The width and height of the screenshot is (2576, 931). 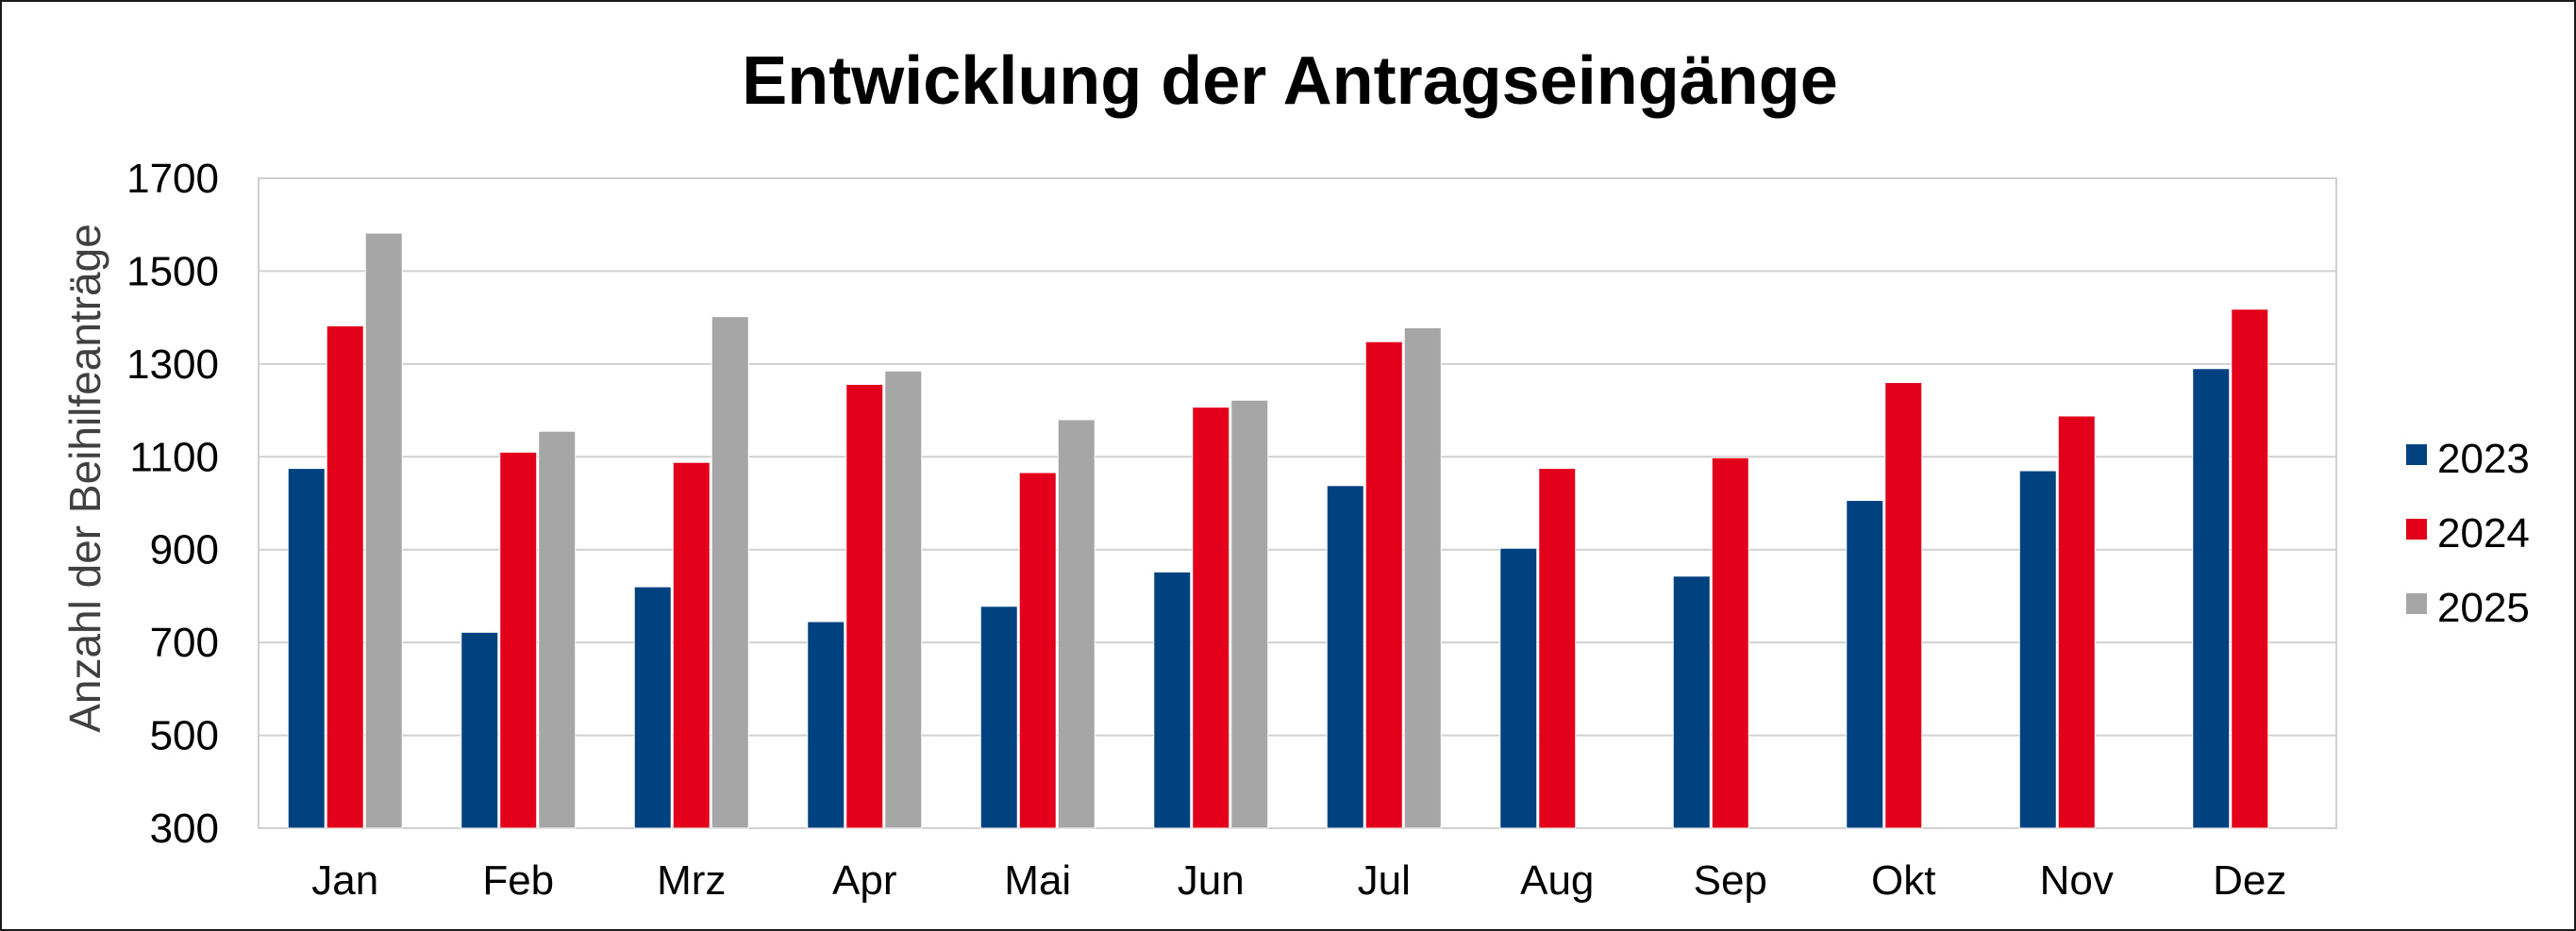 What do you see at coordinates (557, 629) in the screenshot?
I see `bar-2025-Feb` at bounding box center [557, 629].